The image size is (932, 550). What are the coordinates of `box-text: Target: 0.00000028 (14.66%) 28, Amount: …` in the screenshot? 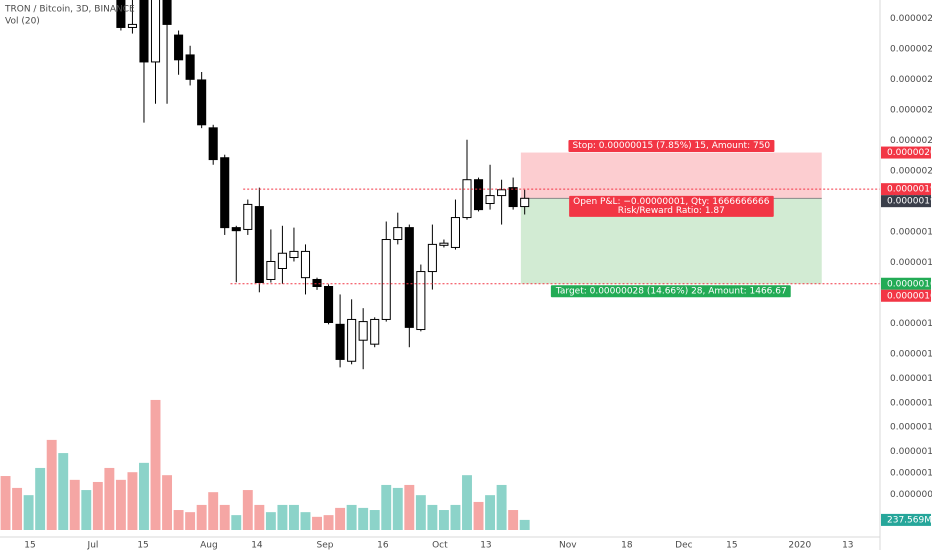 It's located at (671, 291).